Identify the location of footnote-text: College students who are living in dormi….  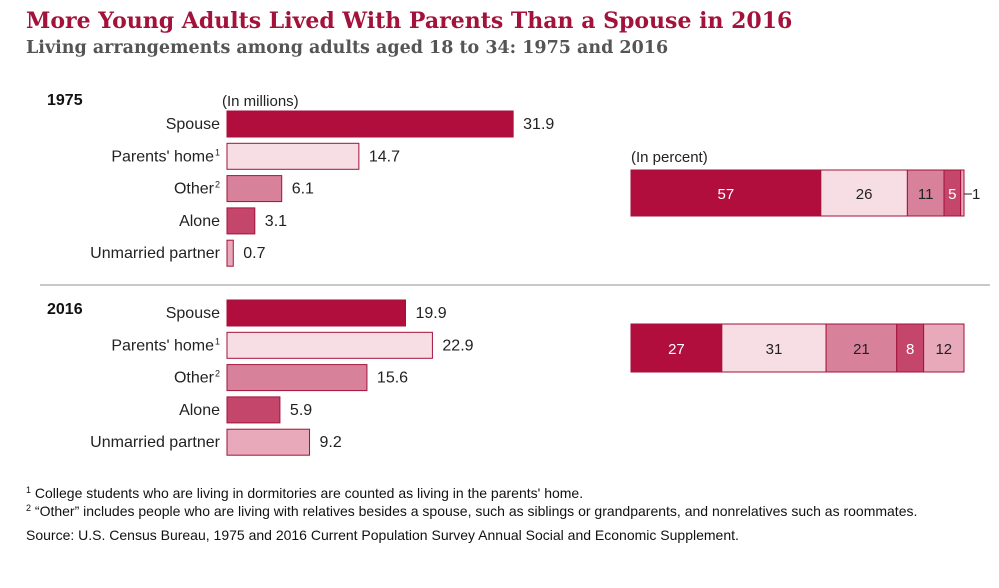
(309, 493).